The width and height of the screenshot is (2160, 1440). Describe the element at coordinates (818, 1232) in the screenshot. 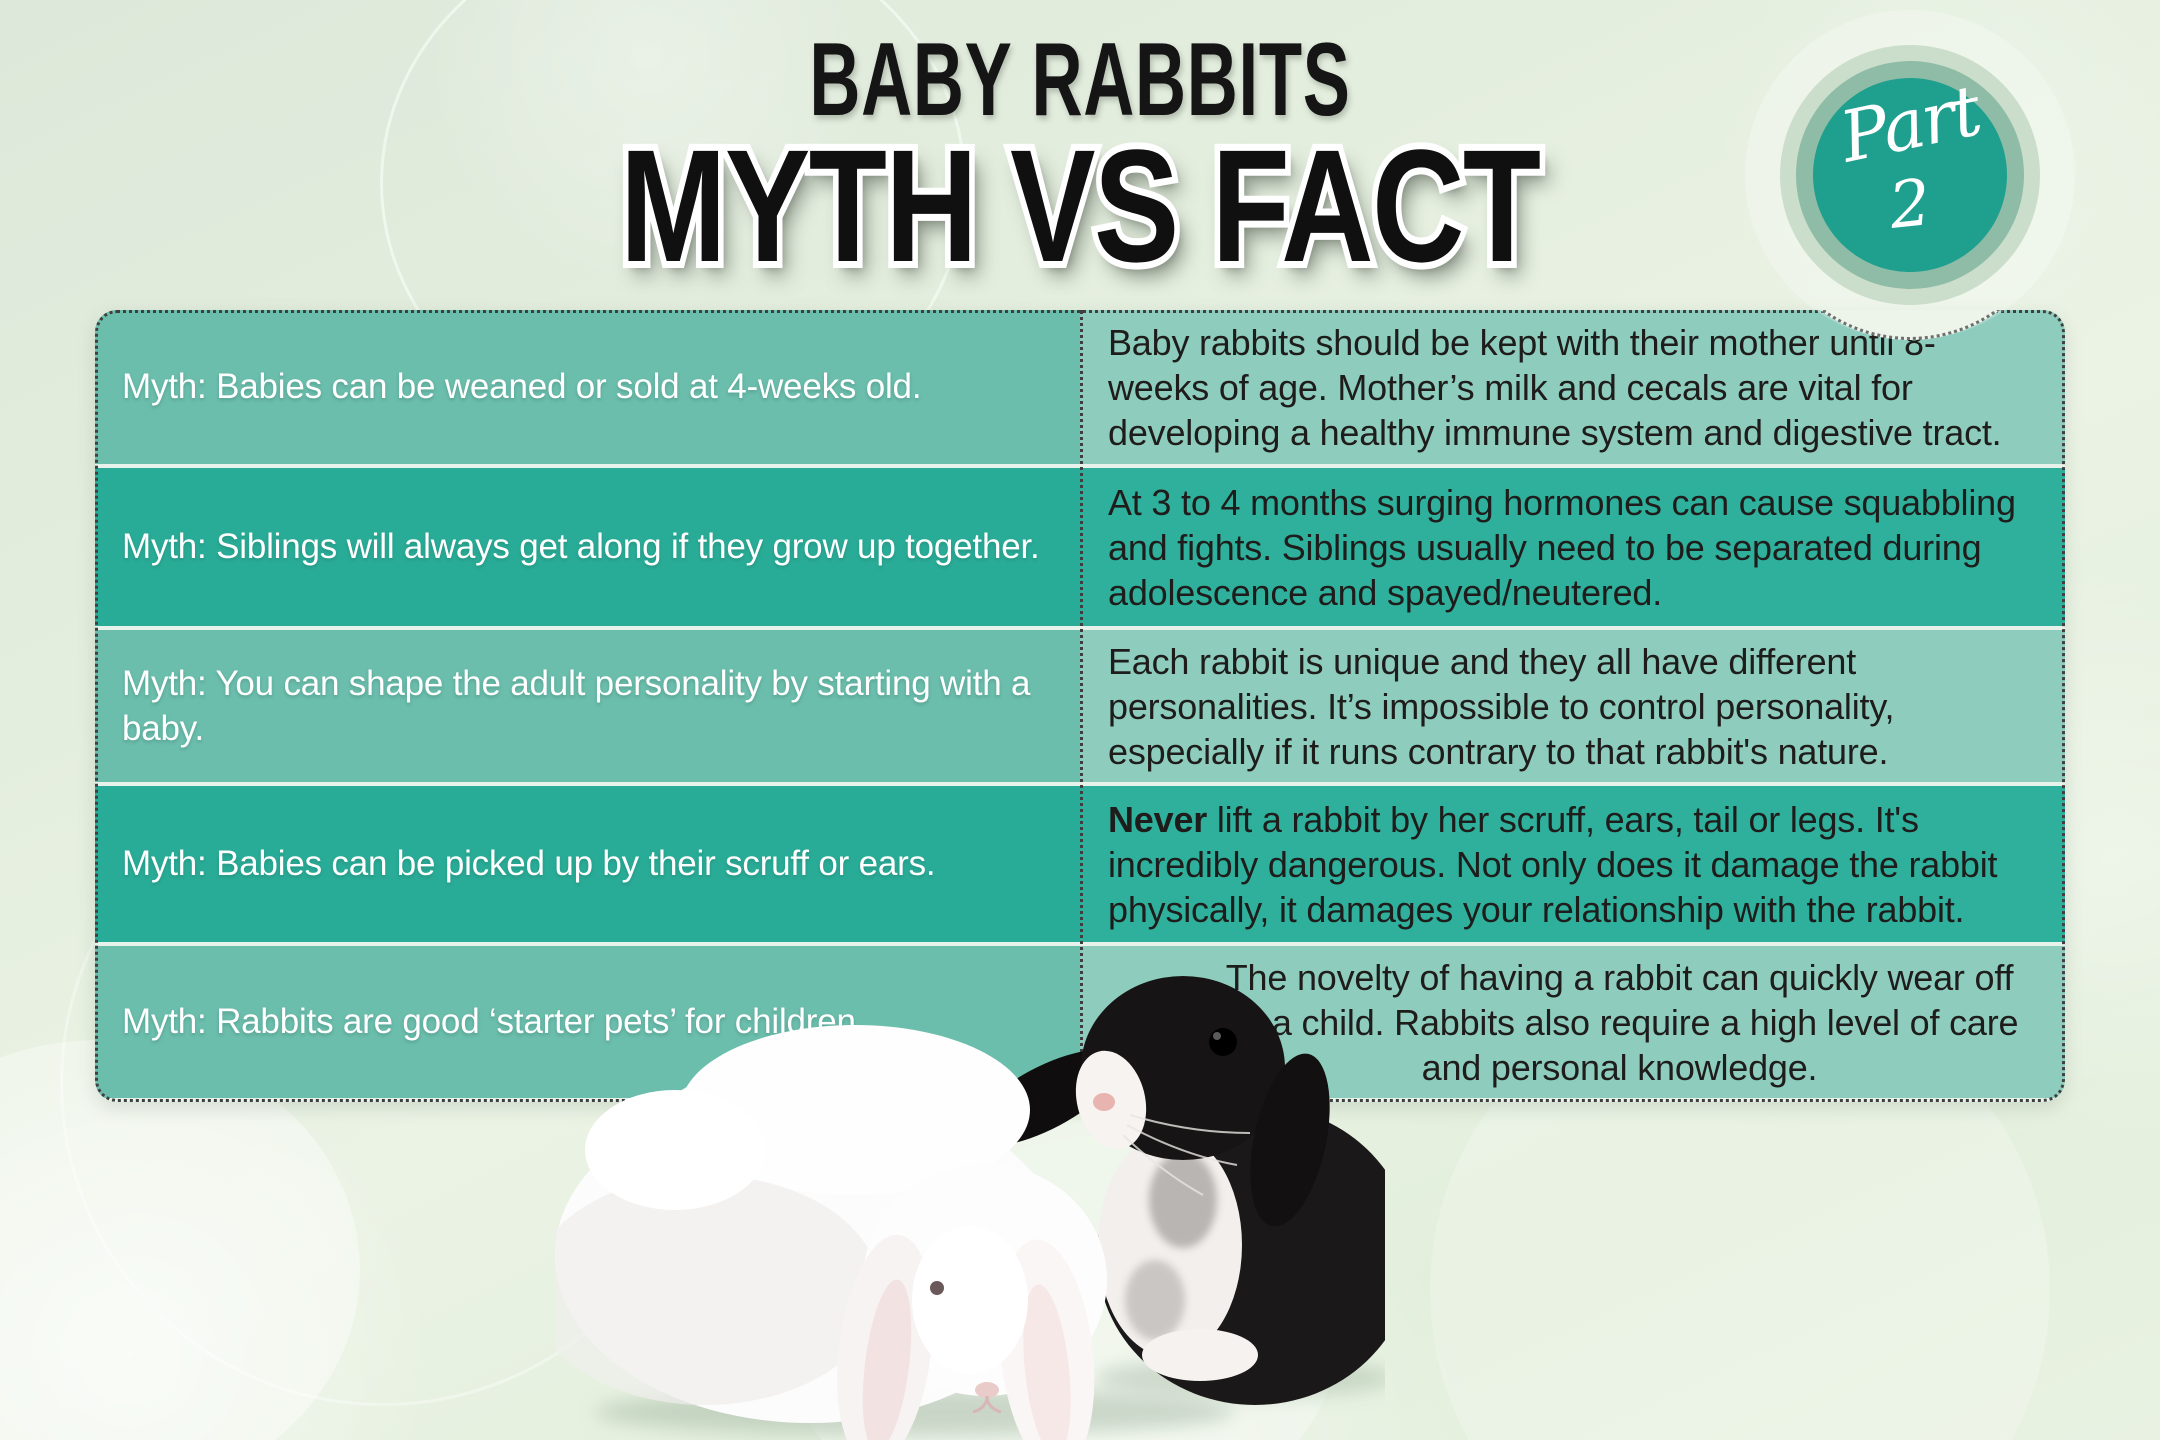

I see `white-rabbit` at that location.